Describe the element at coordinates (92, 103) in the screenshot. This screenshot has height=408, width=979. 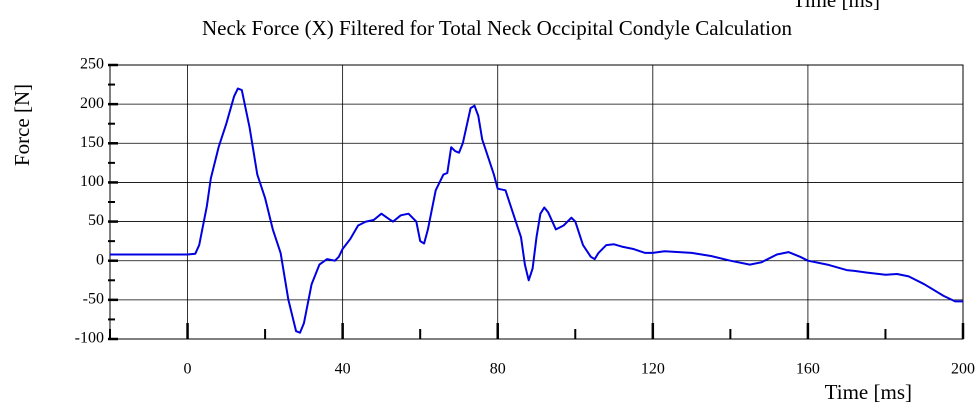
I see `y-tick-label: 200` at that location.